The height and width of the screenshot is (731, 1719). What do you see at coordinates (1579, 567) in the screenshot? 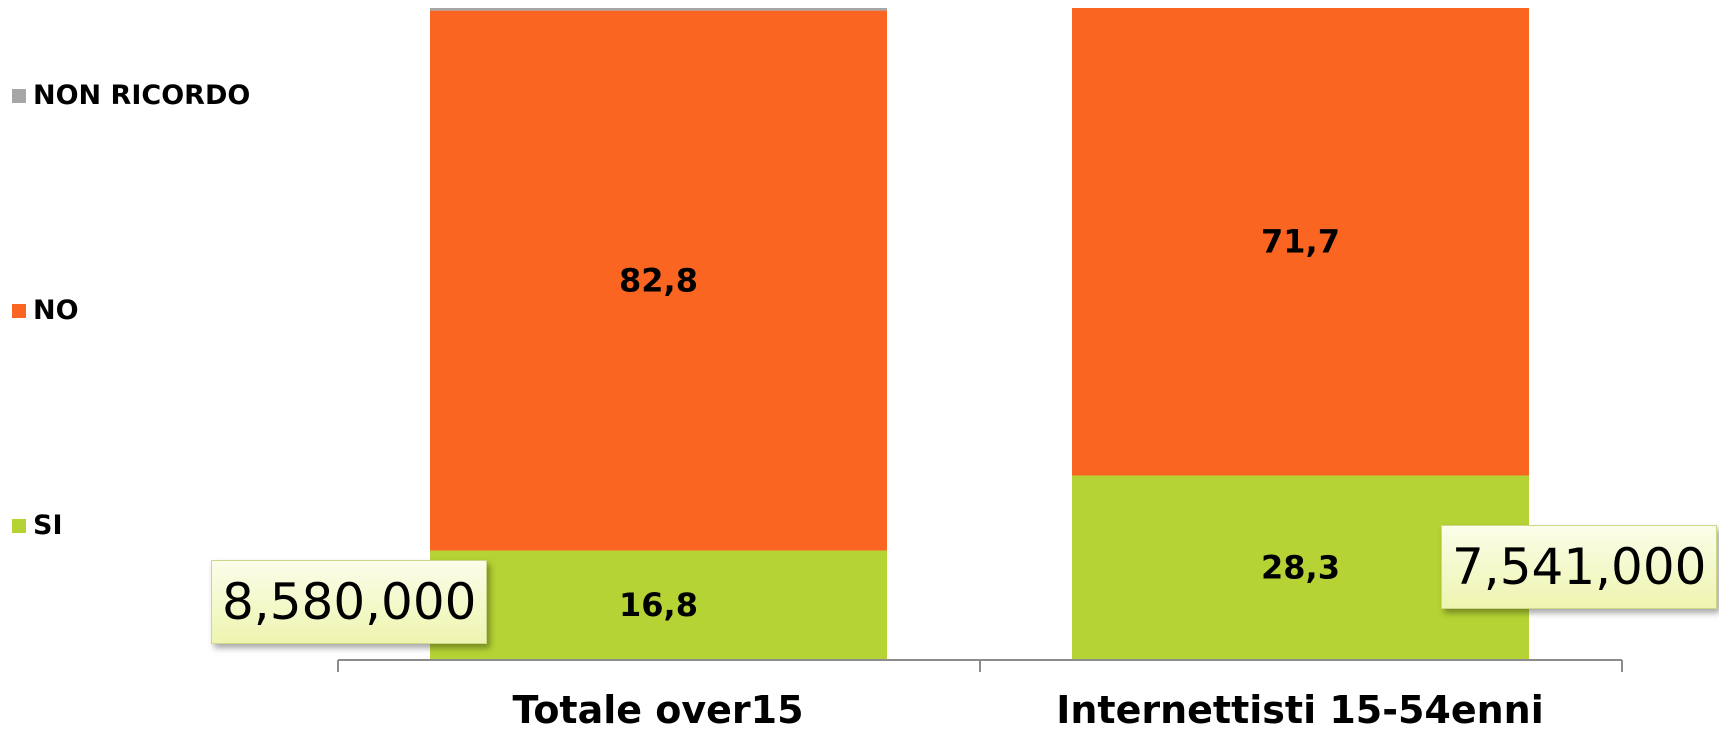
I see `callout-internettisti: 7,541,000` at bounding box center [1579, 567].